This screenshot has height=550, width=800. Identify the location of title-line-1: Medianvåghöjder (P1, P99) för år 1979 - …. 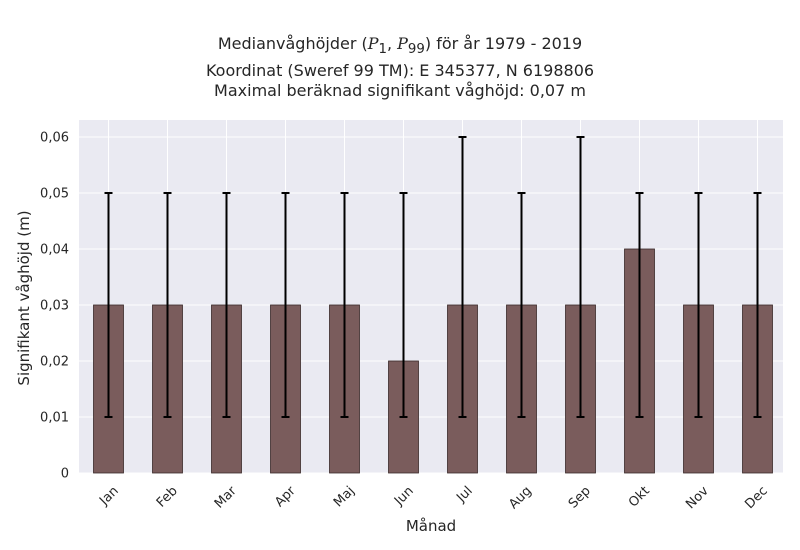
(400, 46).